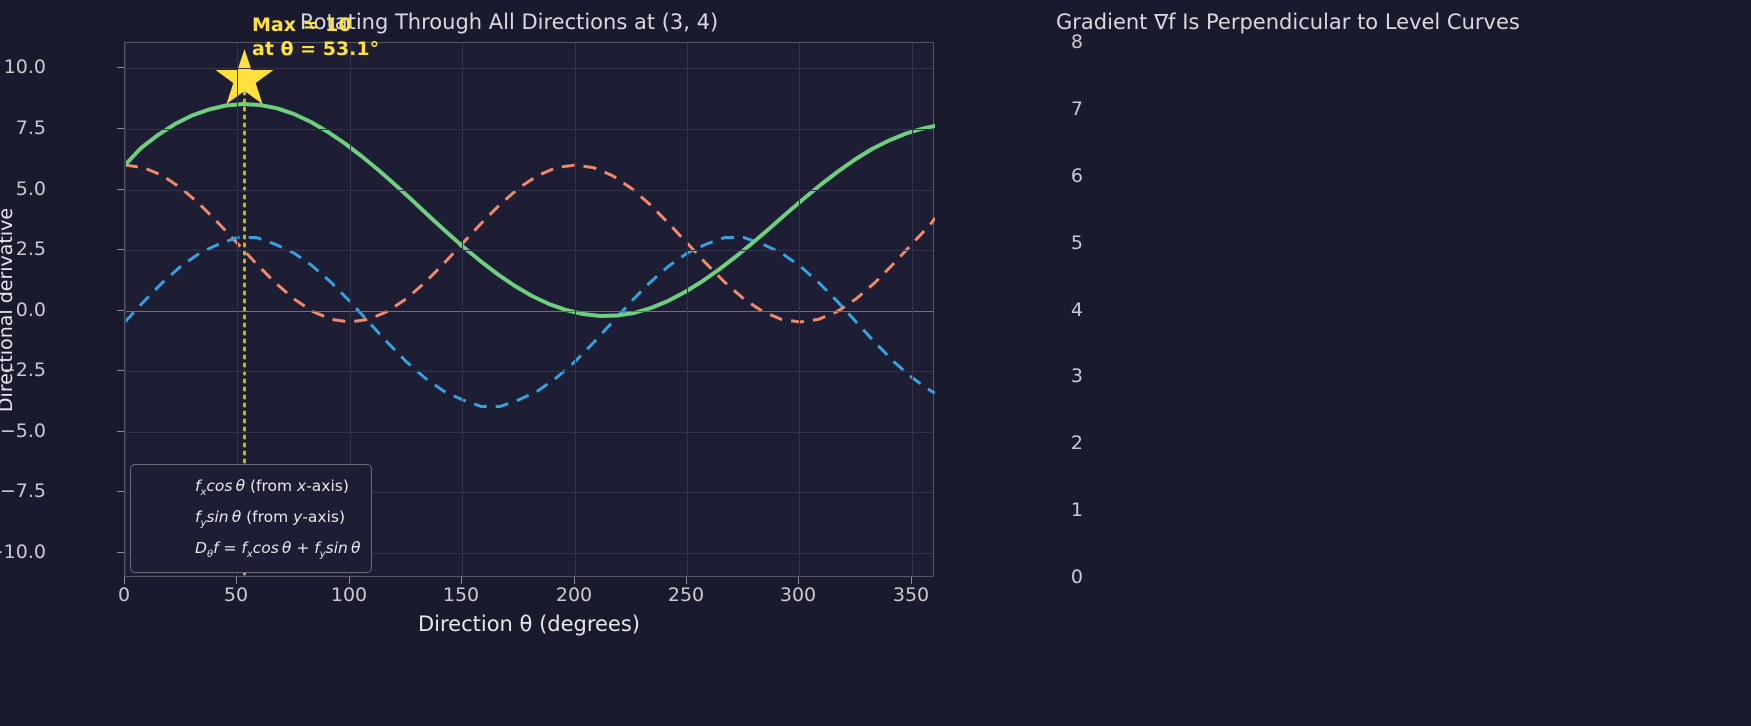 The height and width of the screenshot is (726, 1751). I want to click on left-xtick: 150, so click(461, 595).